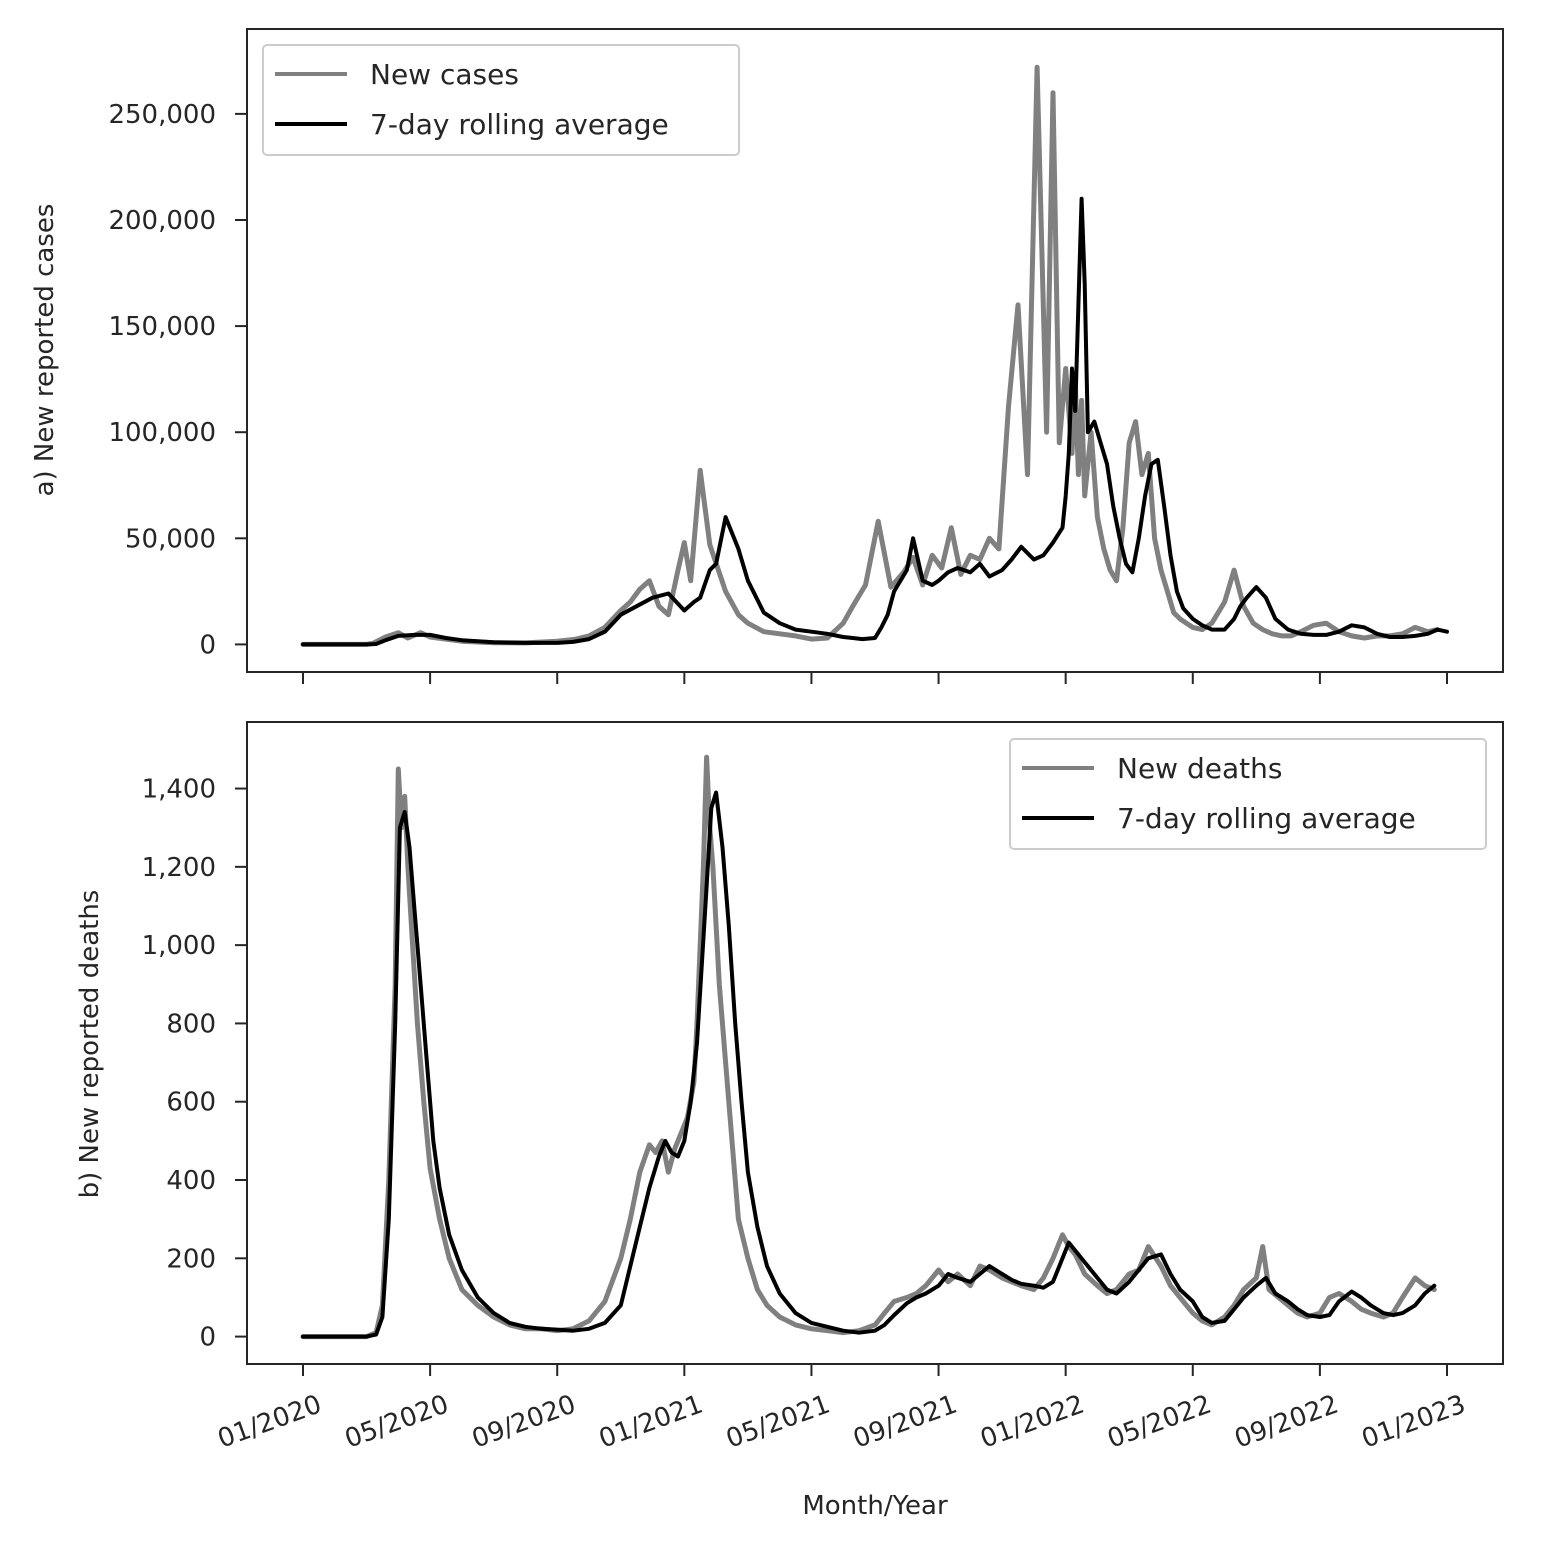  What do you see at coordinates (191, 1181) in the screenshot?
I see `panel-b-y-tick-label: 400` at bounding box center [191, 1181].